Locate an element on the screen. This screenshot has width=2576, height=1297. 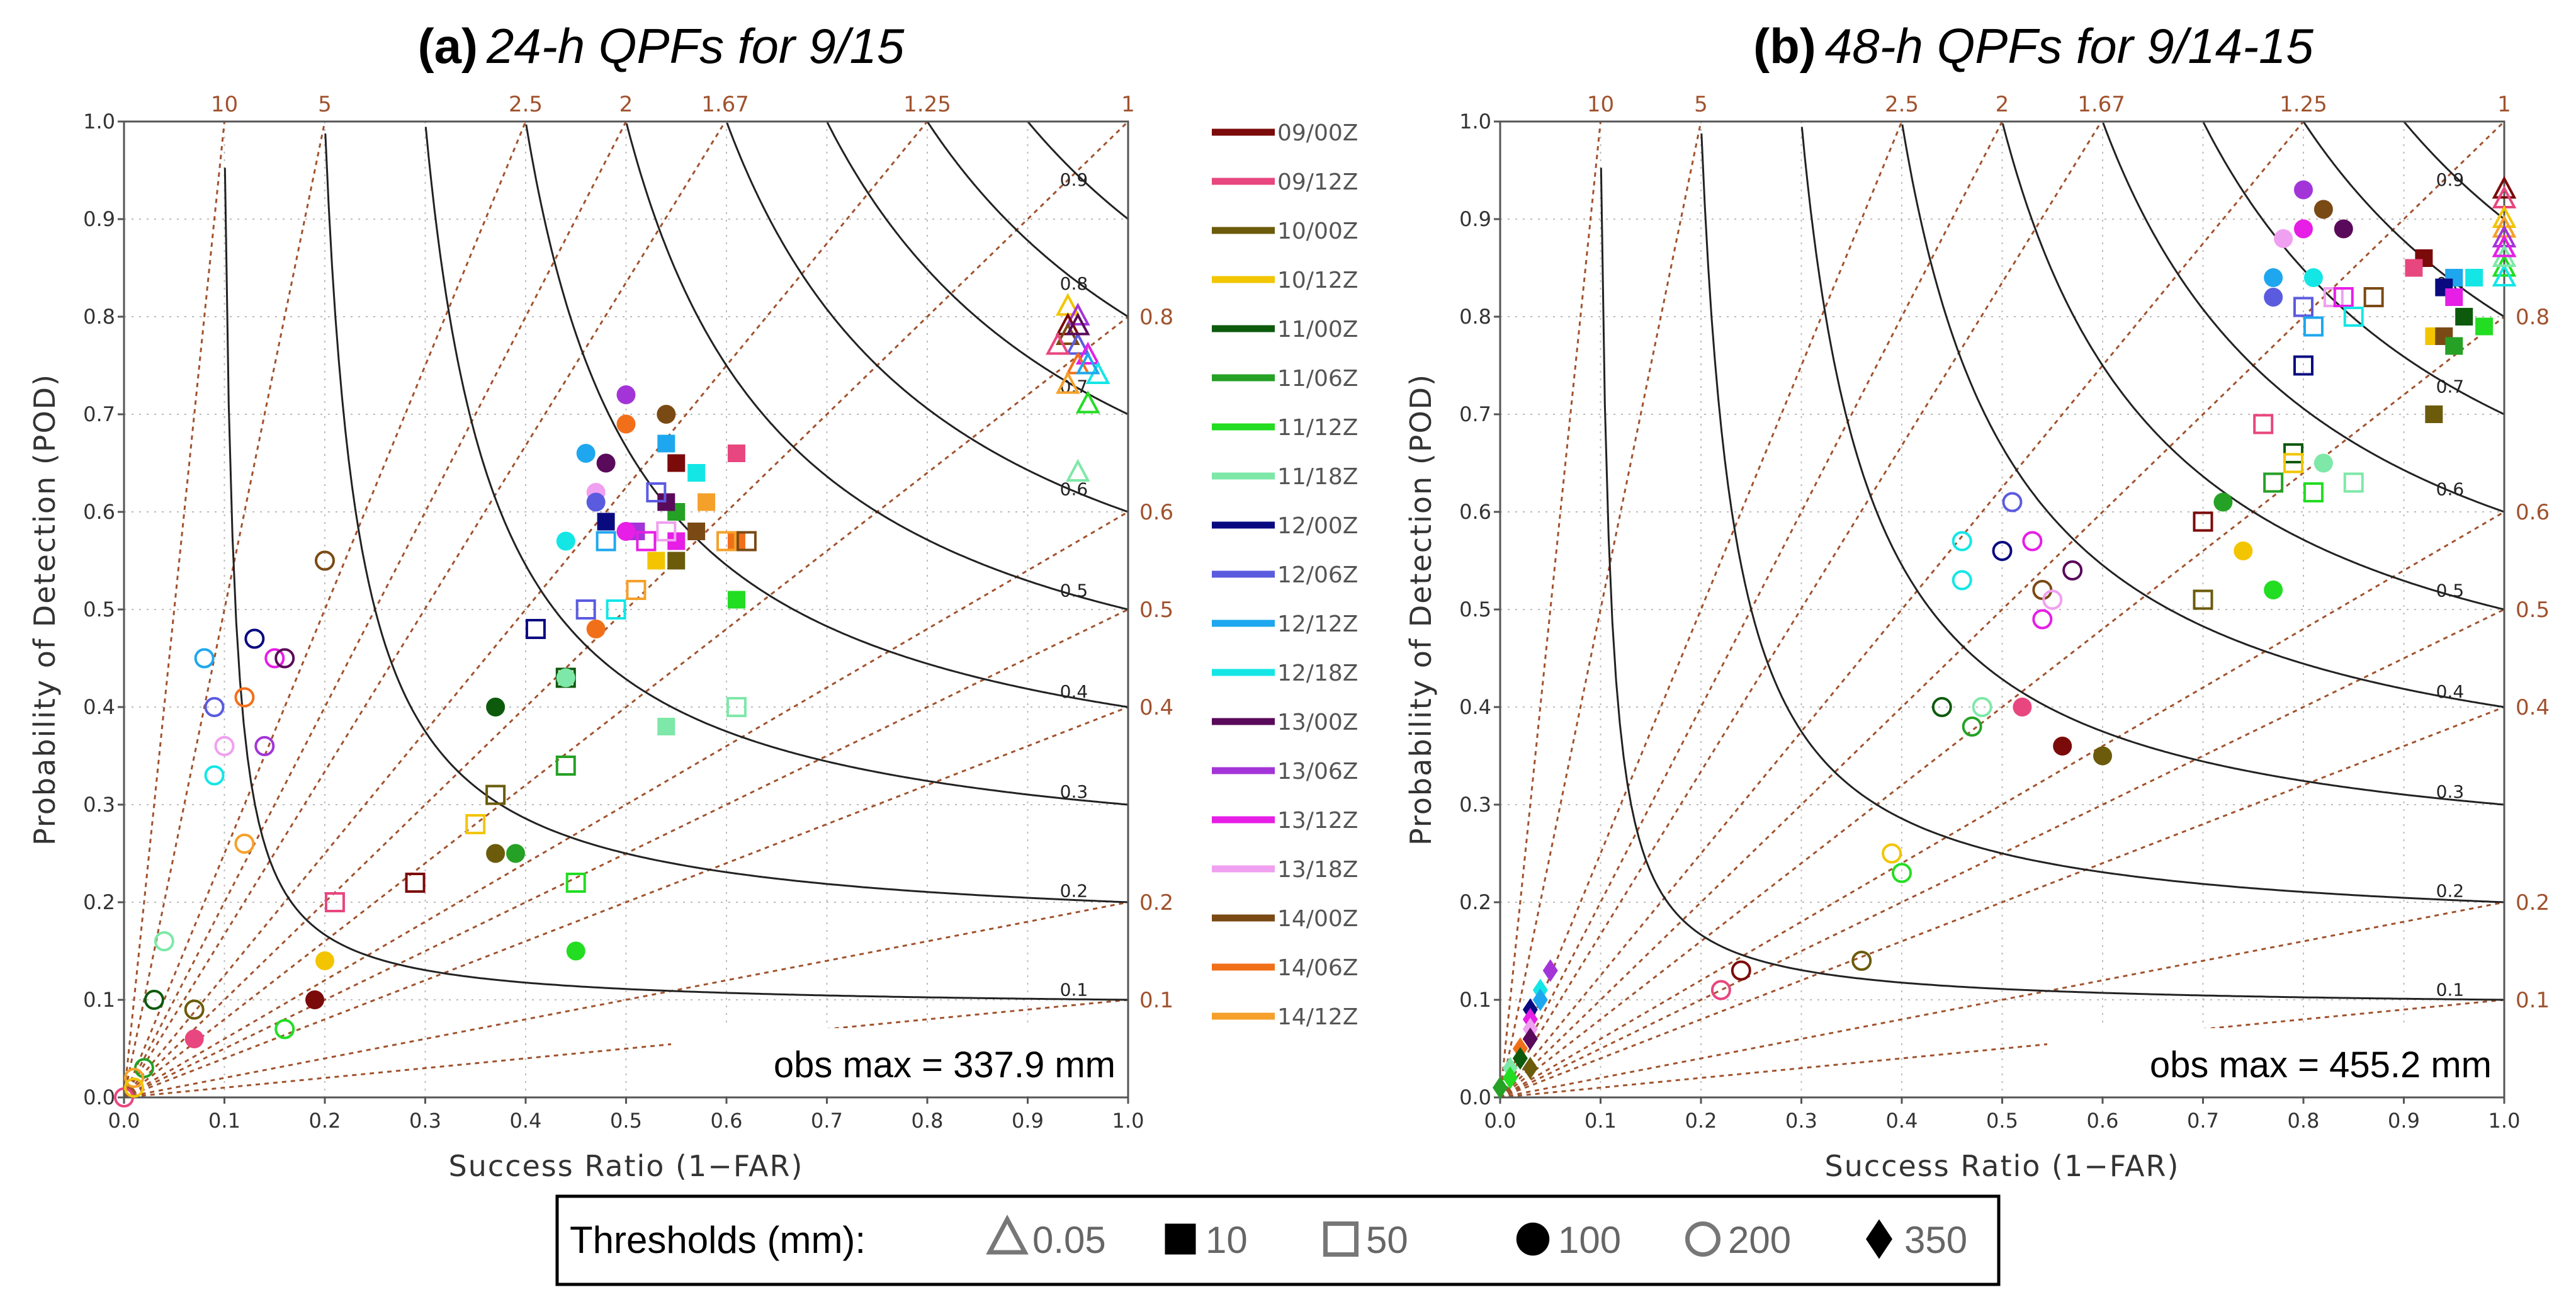
panel-b-bias-top-label: 2.5 is located at coordinates (1902, 104).